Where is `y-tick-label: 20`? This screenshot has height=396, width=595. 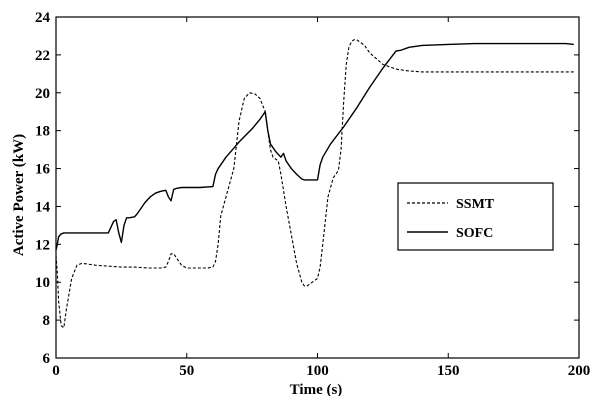 y-tick-label: 20 is located at coordinates (42, 94).